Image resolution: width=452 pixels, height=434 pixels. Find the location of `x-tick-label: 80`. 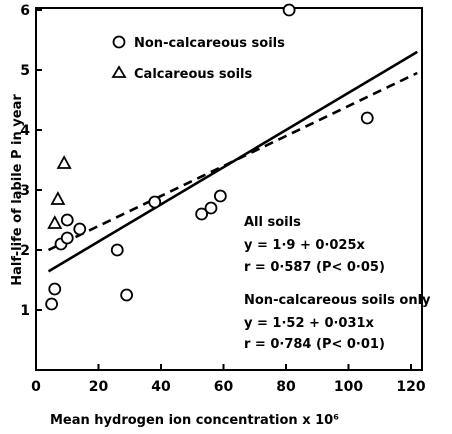

x-tick-label: 80 is located at coordinates (286, 387).